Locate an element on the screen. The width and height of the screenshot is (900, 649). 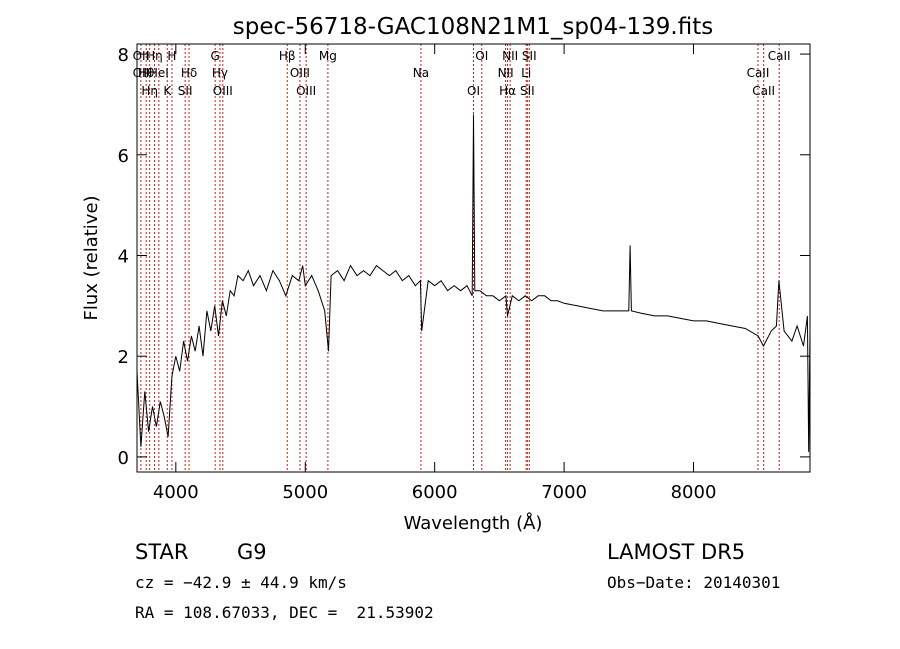
observation-date: Obs−Date: 20140301 is located at coordinates (694, 582).